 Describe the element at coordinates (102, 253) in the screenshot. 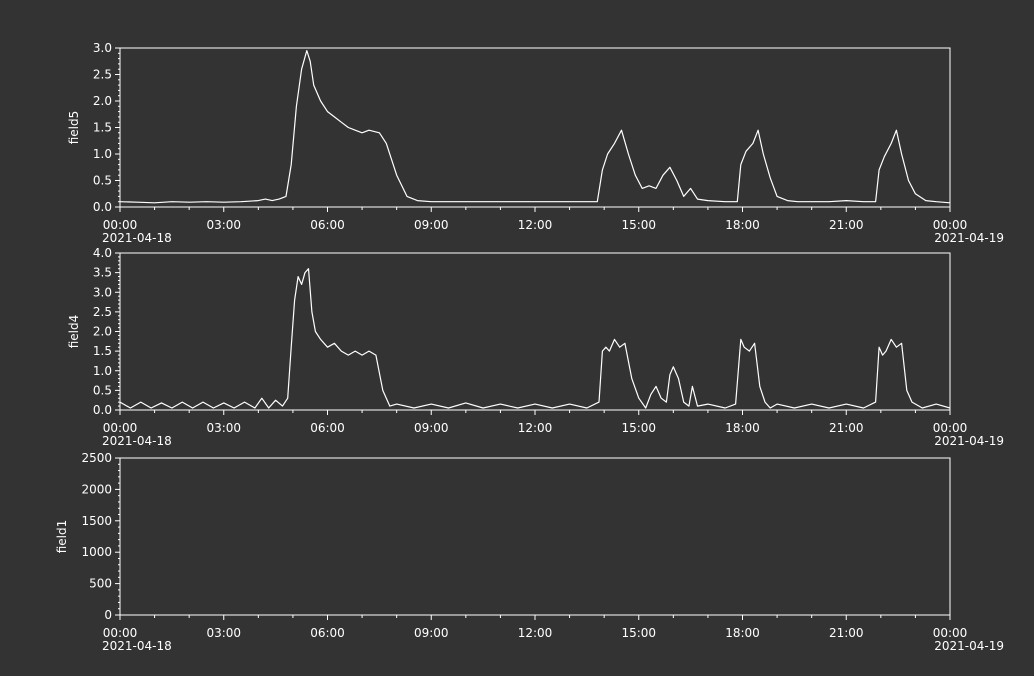

I see `y-tick-label: 4.0` at that location.